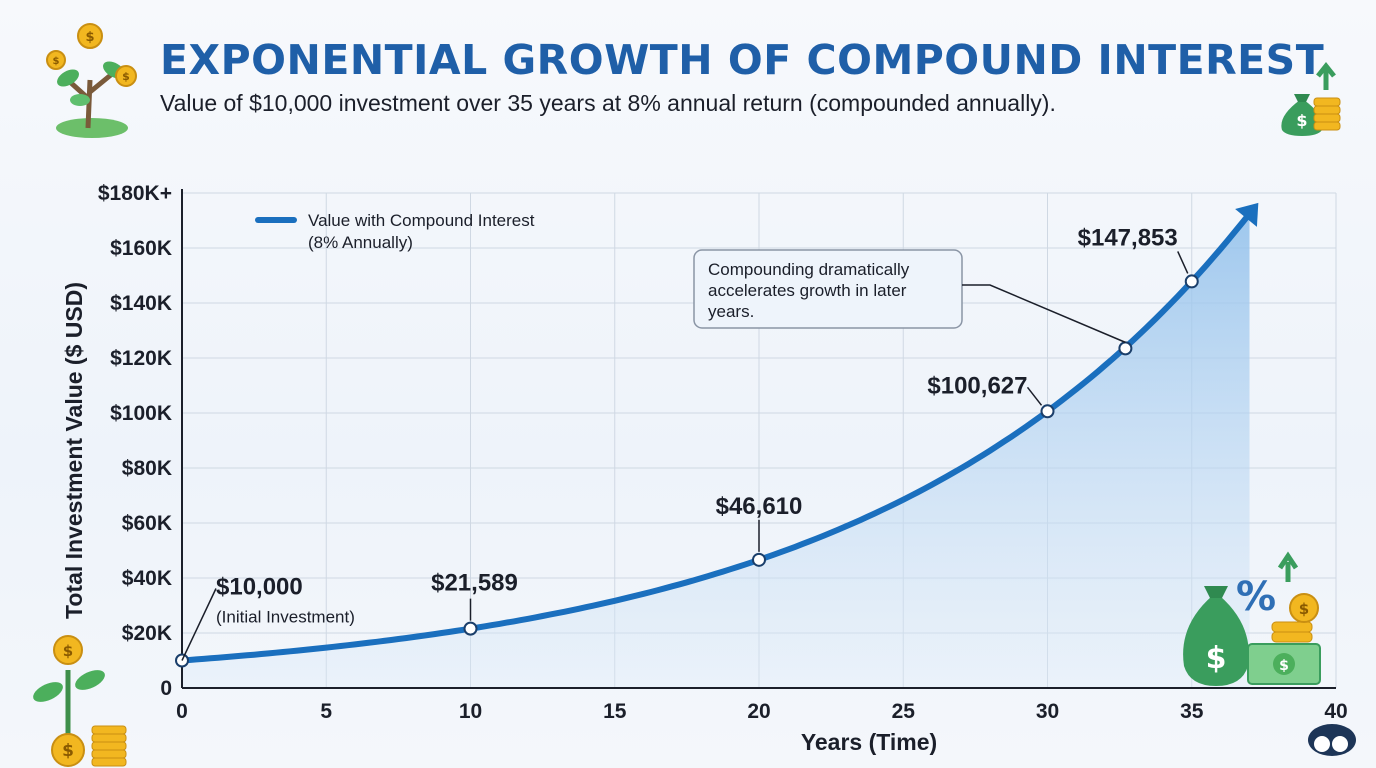  What do you see at coordinates (807, 290) in the screenshot?
I see `annotation-text: accelerates growth in later` at bounding box center [807, 290].